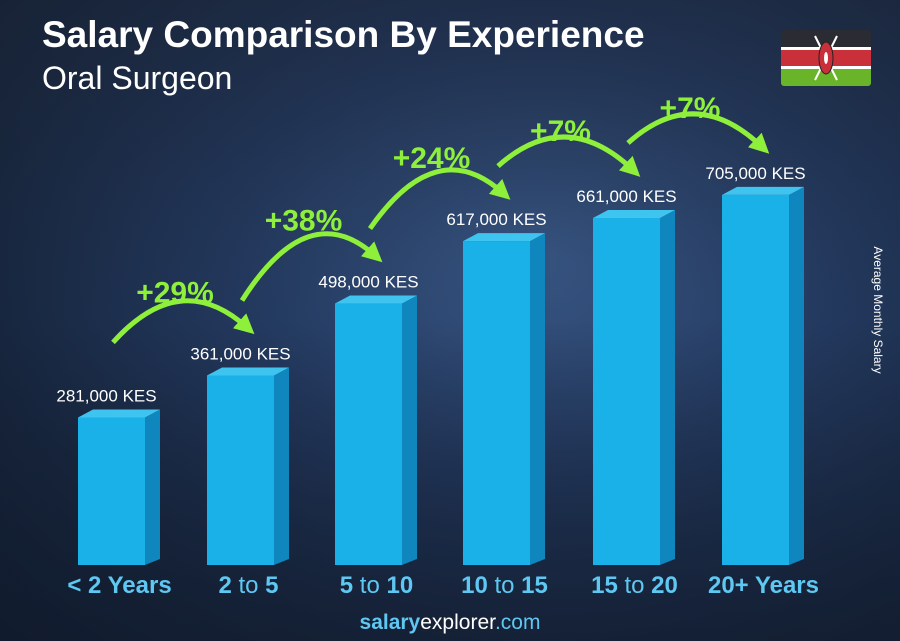 The width and height of the screenshot is (900, 641). What do you see at coordinates (496, 219) in the screenshot?
I see `value-label: 617,000 KES` at bounding box center [496, 219].